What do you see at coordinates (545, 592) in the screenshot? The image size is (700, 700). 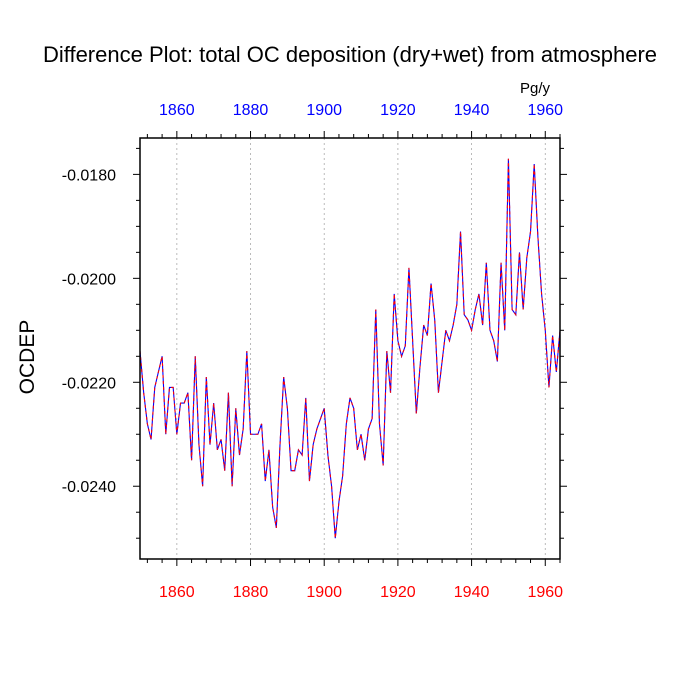 I see `x-tick-label-bottom-1960: 1960` at bounding box center [545, 592].